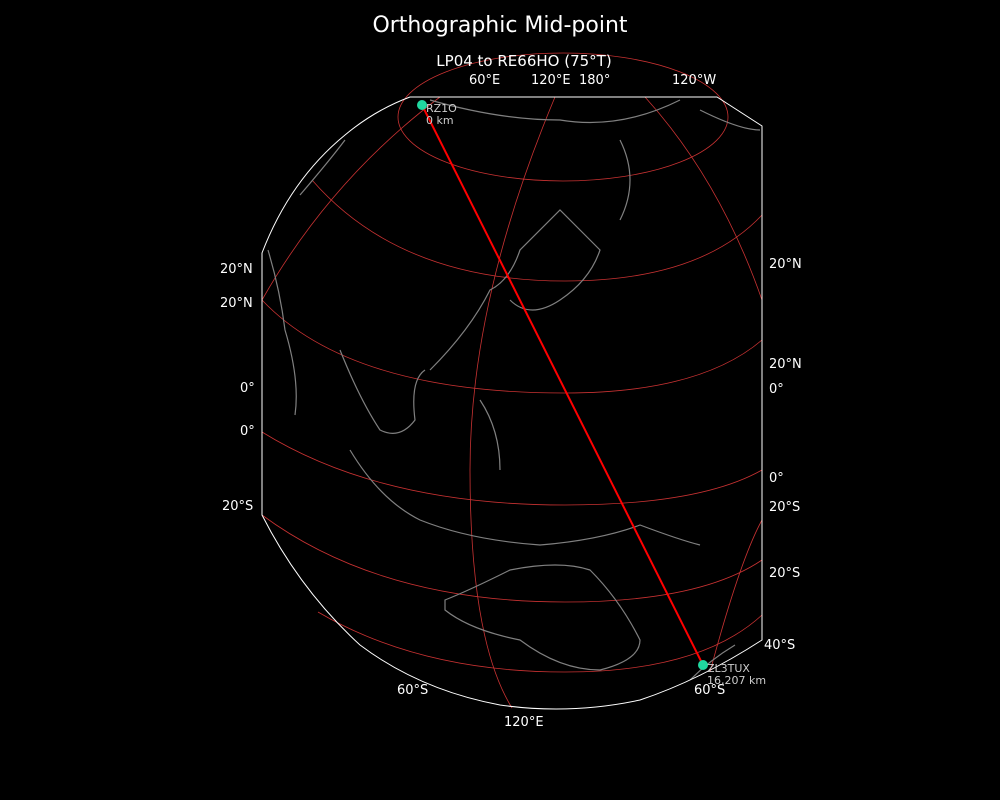 Image resolution: width=1000 pixels, height=800 pixels. What do you see at coordinates (542, 617) in the screenshot?
I see `coastline-australia` at bounding box center [542, 617].